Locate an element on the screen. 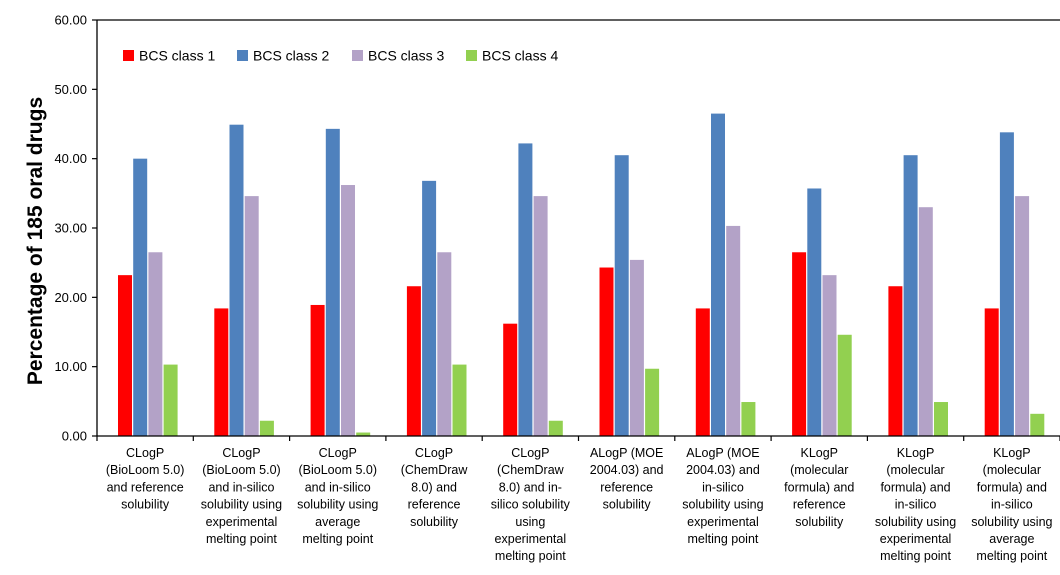 The width and height of the screenshot is (1060, 575). y-tick-label: 60.00 is located at coordinates (70, 20).